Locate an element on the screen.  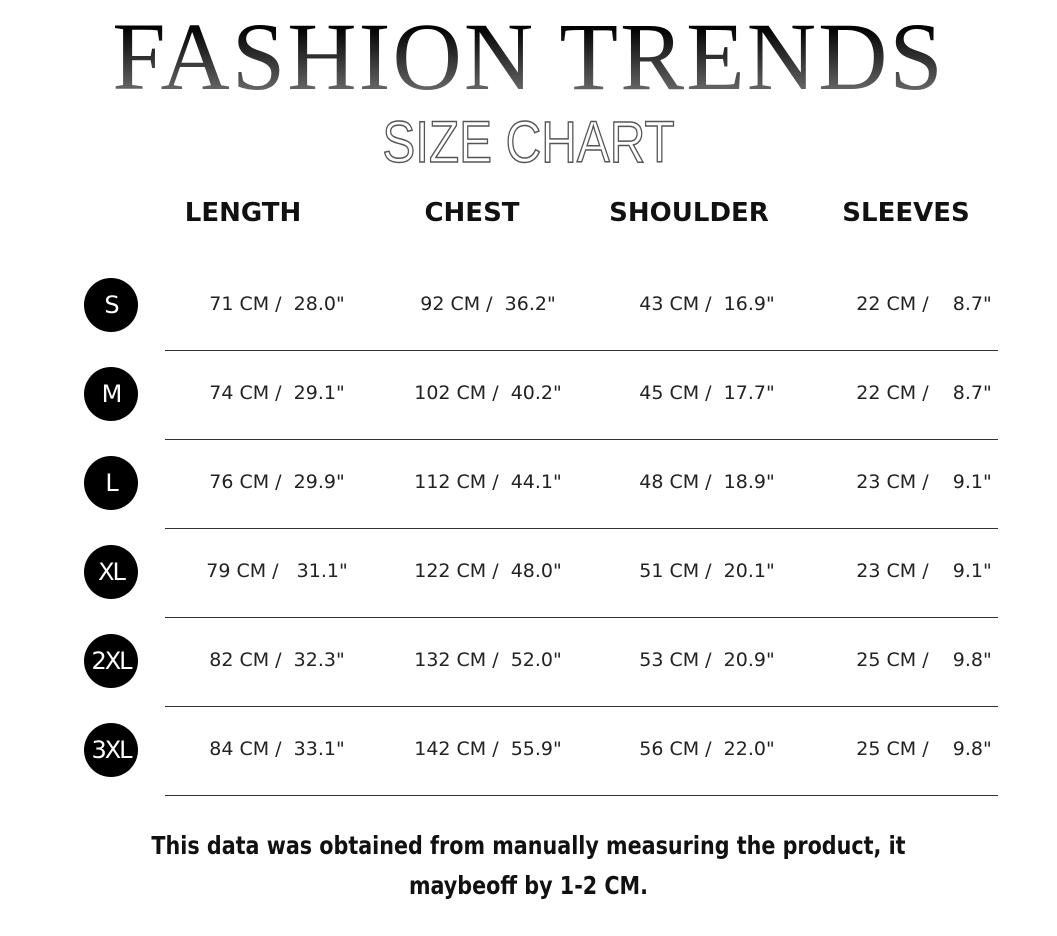
cell-shoulder: 51 CM / 20.1" is located at coordinates (707, 571).